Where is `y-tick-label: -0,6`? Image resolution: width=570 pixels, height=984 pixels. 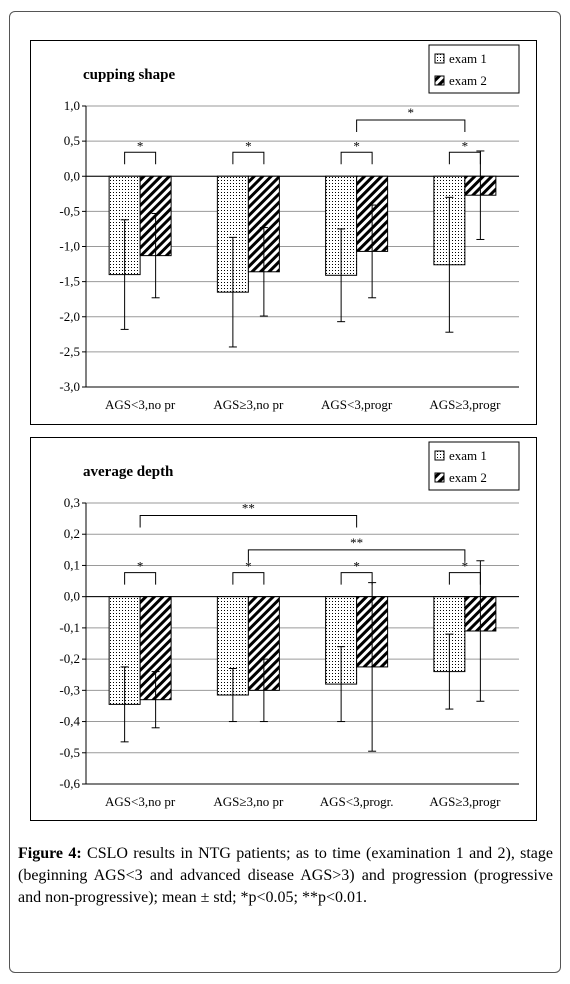 y-tick-label: -0,6 is located at coordinates (69, 783).